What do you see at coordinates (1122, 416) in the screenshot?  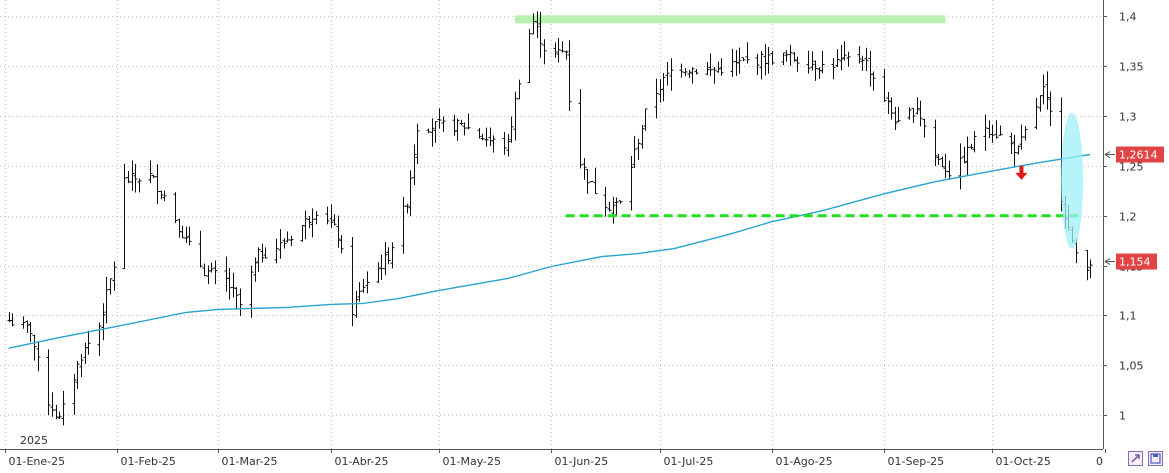 I see `y-tick-label: 1` at bounding box center [1122, 416].